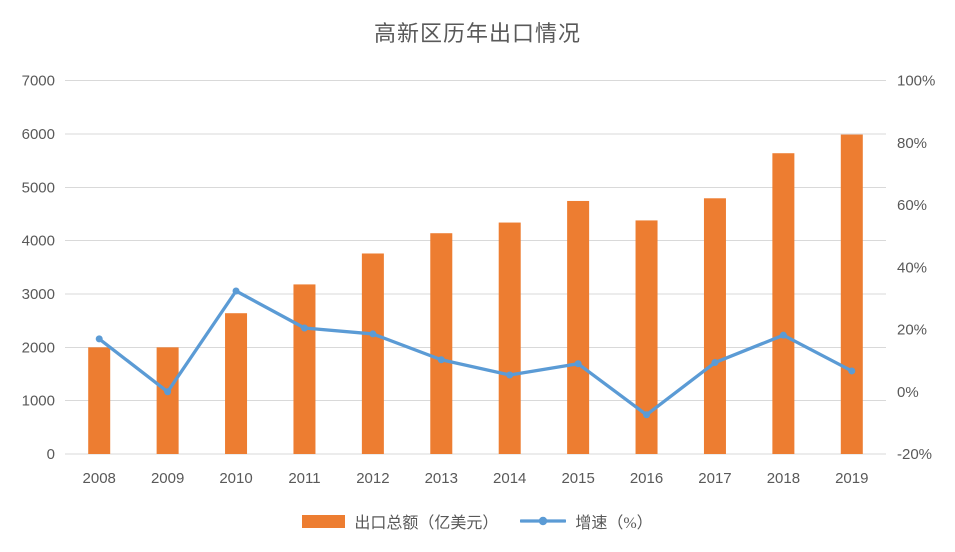 The image size is (955, 552). Describe the element at coordinates (441, 360) in the screenshot. I see `line-marker-2013` at that location.